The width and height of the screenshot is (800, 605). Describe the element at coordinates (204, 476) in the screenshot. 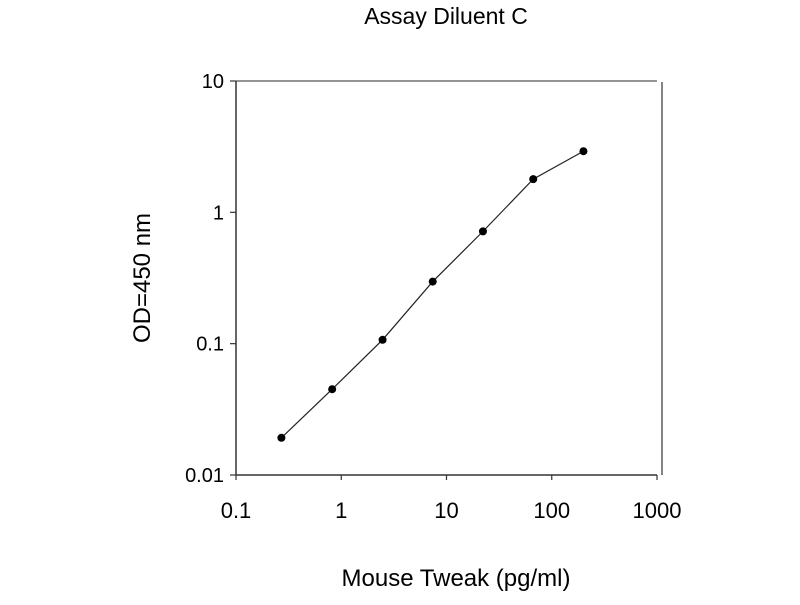

I see `y-tick-label: 0.01` at that location.